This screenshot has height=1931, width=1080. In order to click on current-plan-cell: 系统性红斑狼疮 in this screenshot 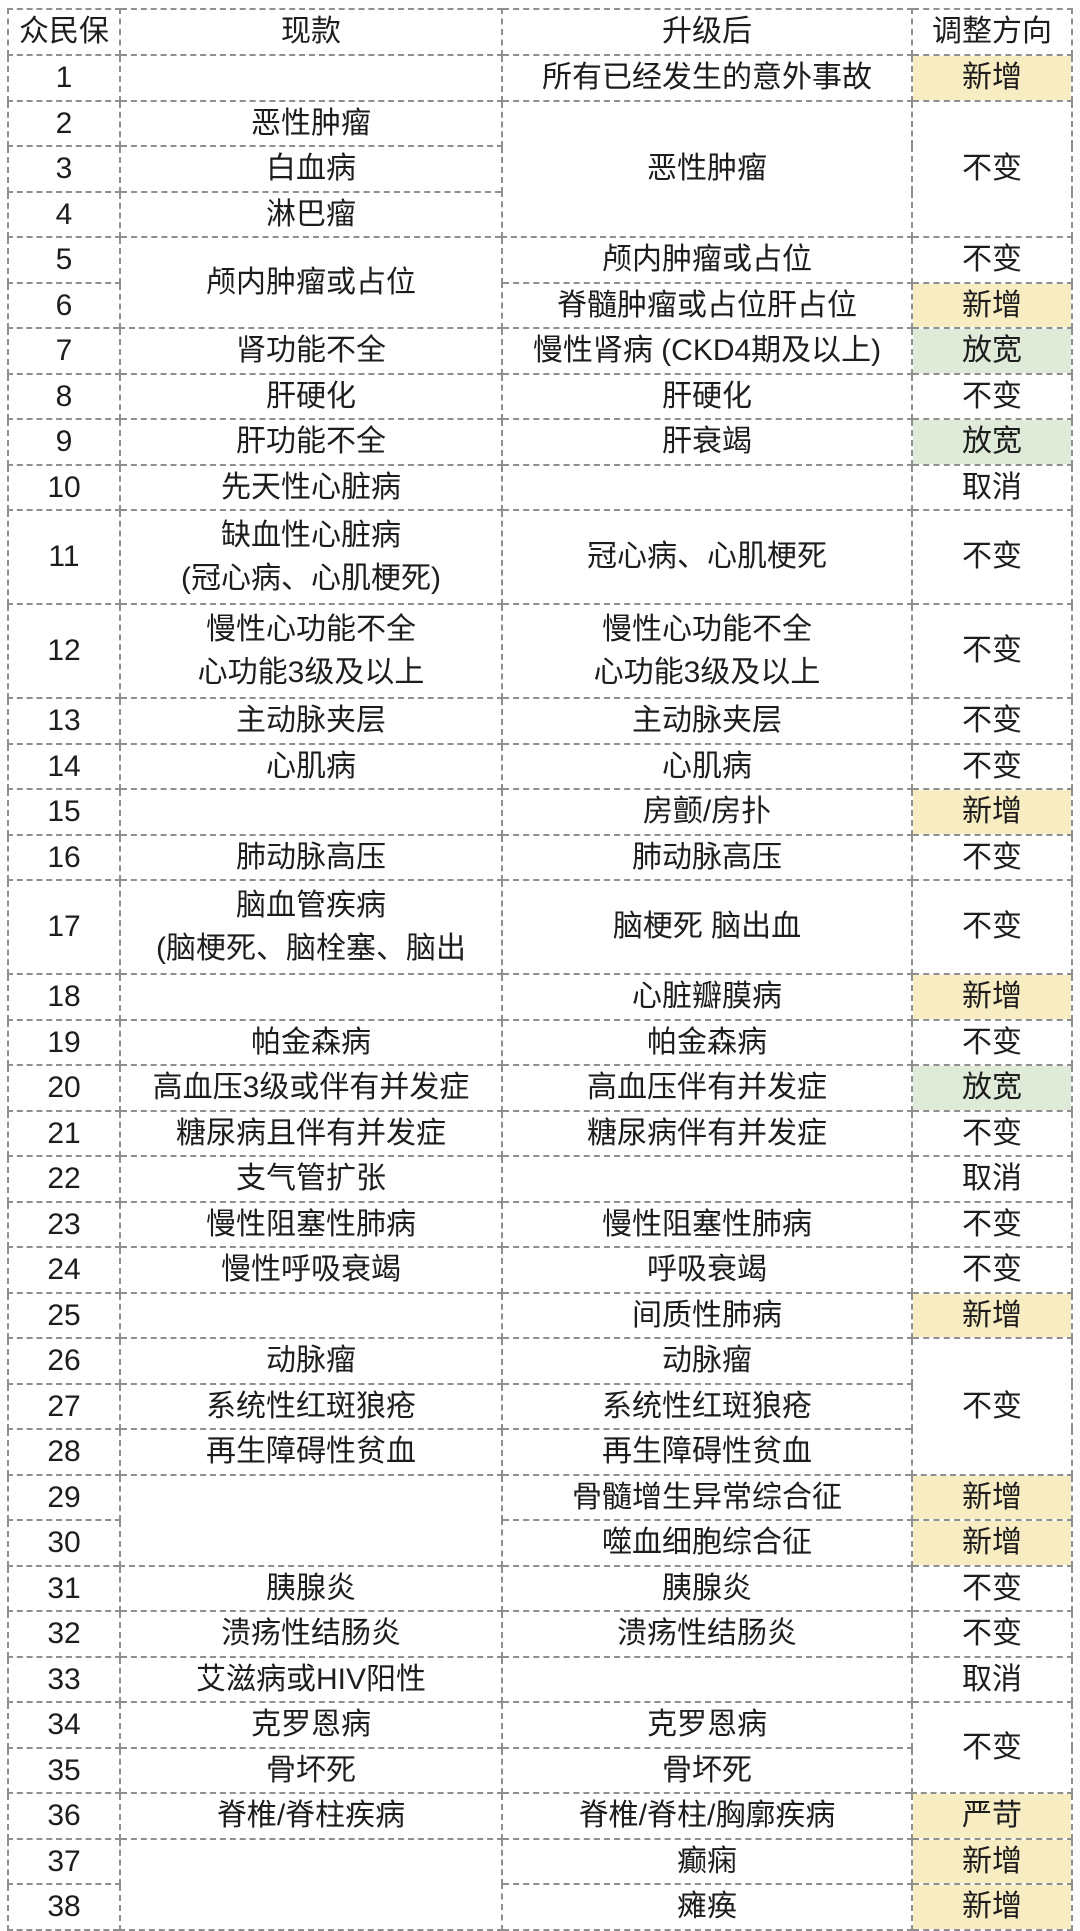, I will do `click(311, 1406)`.